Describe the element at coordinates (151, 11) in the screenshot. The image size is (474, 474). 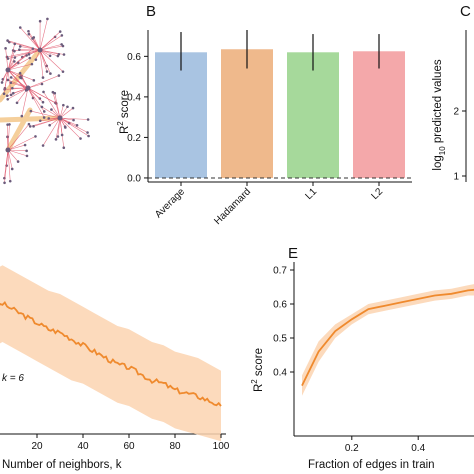
I see `panel-label-b: B` at that location.